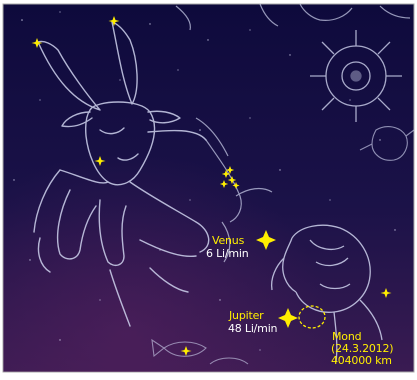  What do you see at coordinates (362, 348) in the screenshot?
I see `moon-date: (24.3.2012)` at bounding box center [362, 348].